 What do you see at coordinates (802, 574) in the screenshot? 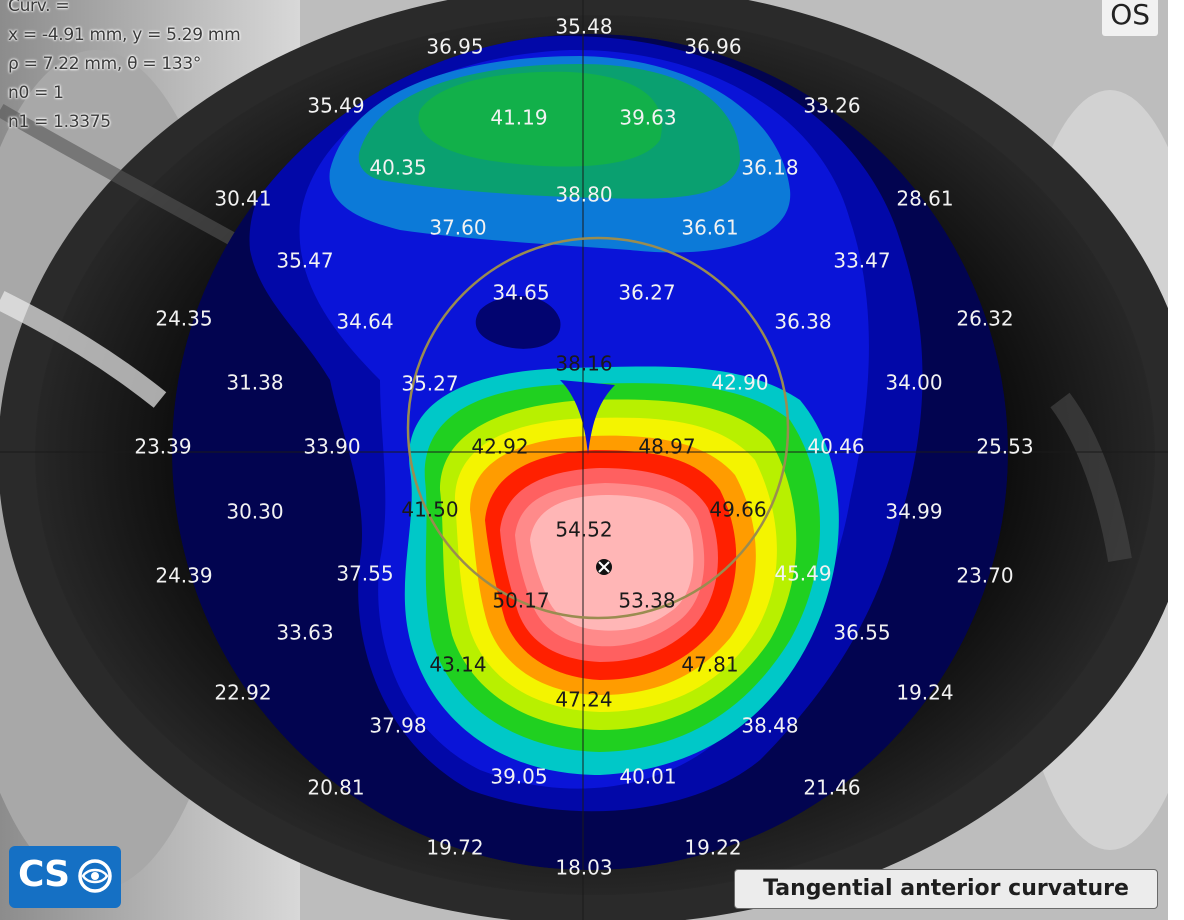
I see `curvature-value-label: 45.49` at bounding box center [802, 574].